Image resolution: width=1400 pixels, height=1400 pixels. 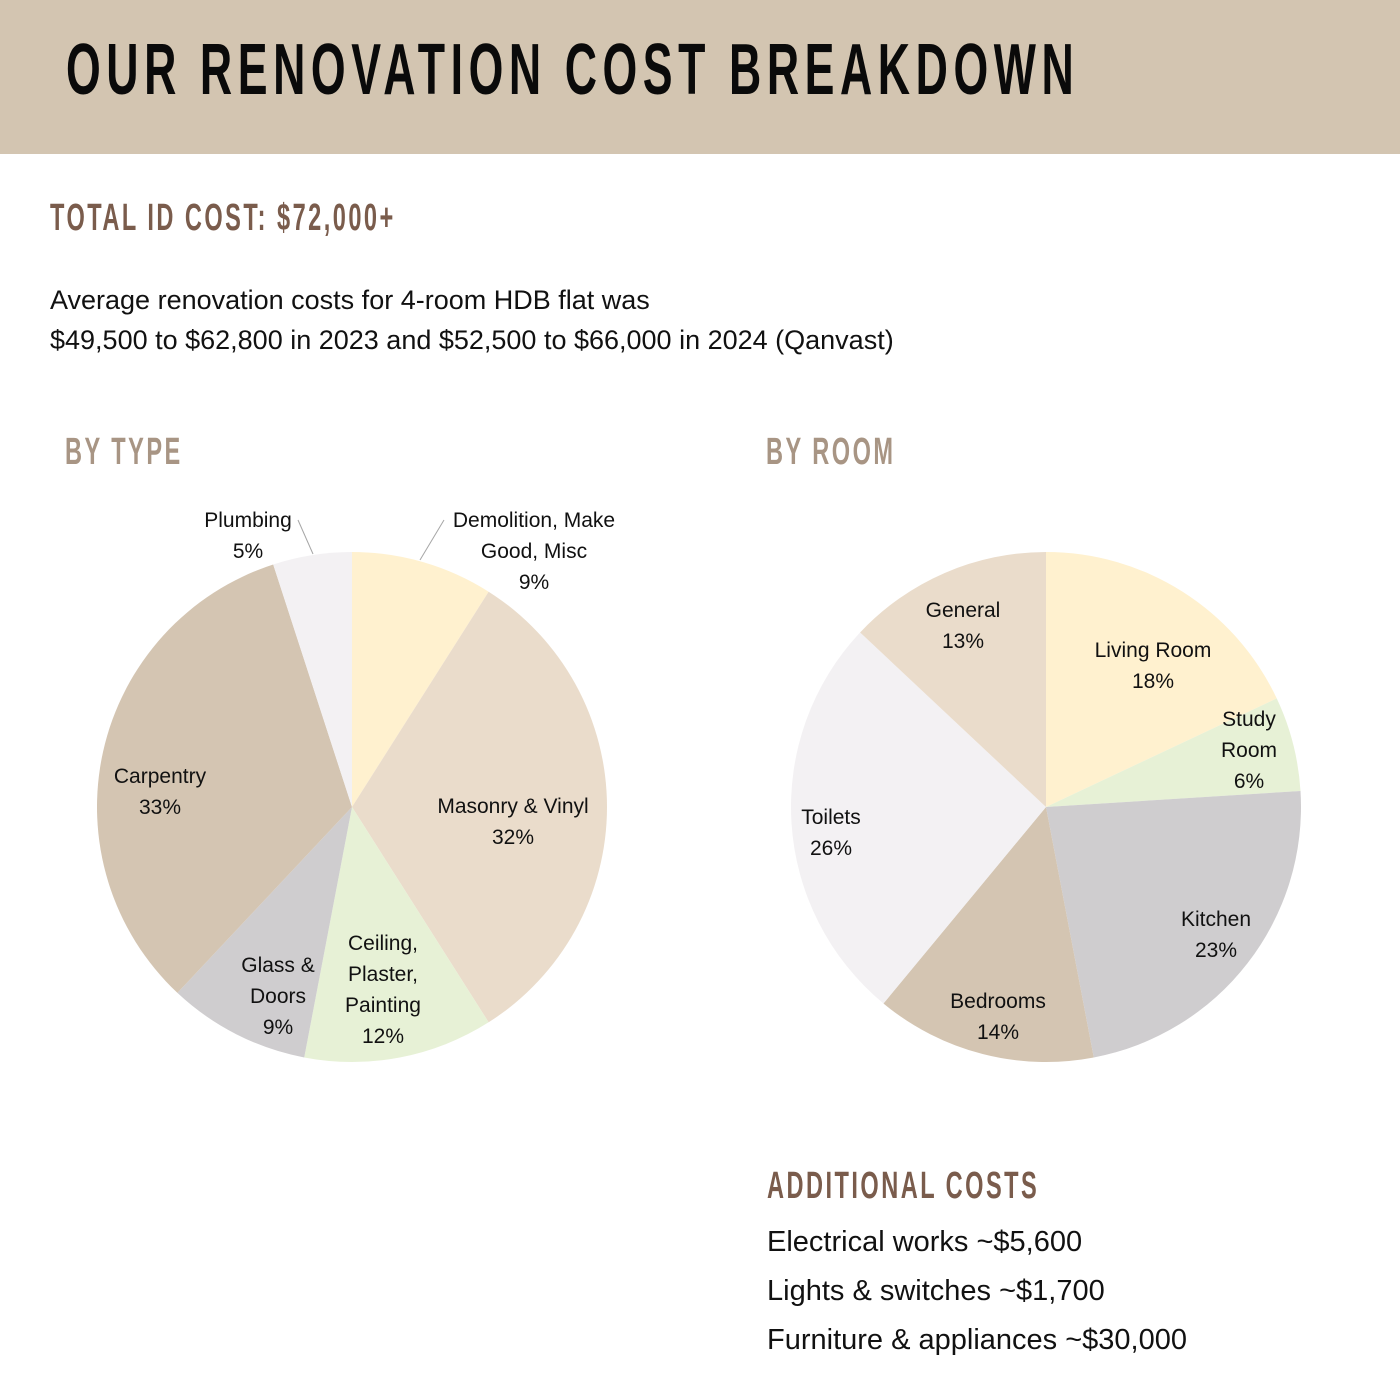 I want to click on by-type-heading: BY TYPE, so click(x=124, y=452).